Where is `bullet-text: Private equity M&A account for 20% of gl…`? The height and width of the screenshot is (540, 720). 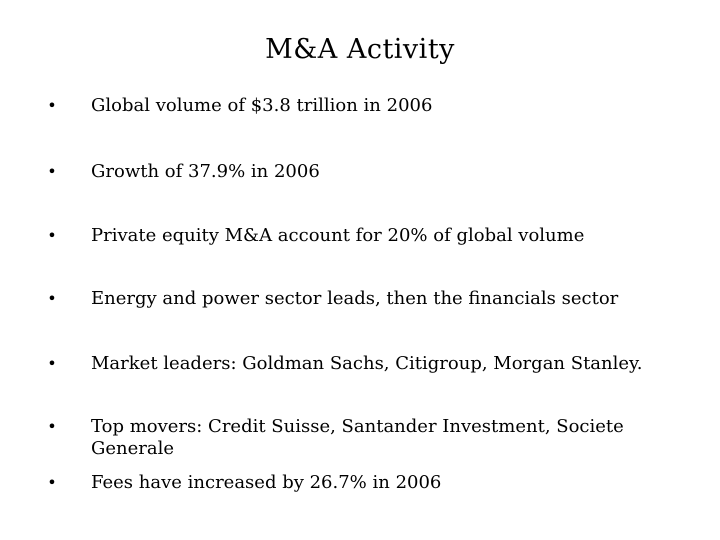 bullet-text: Private equity M&A account for 20% of gl… is located at coordinates (338, 235).